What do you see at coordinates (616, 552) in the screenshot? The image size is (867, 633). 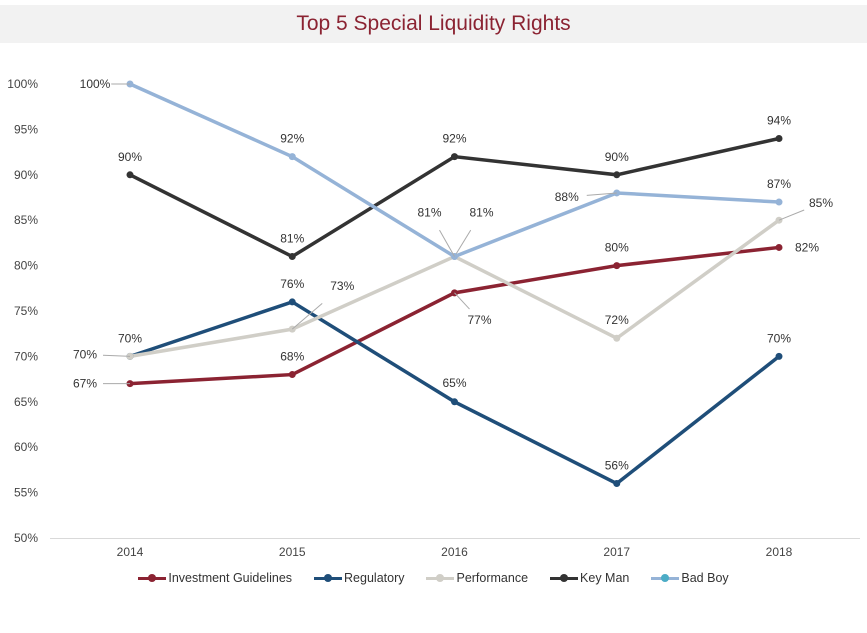 I see `x-tick-label: 2017` at bounding box center [616, 552].